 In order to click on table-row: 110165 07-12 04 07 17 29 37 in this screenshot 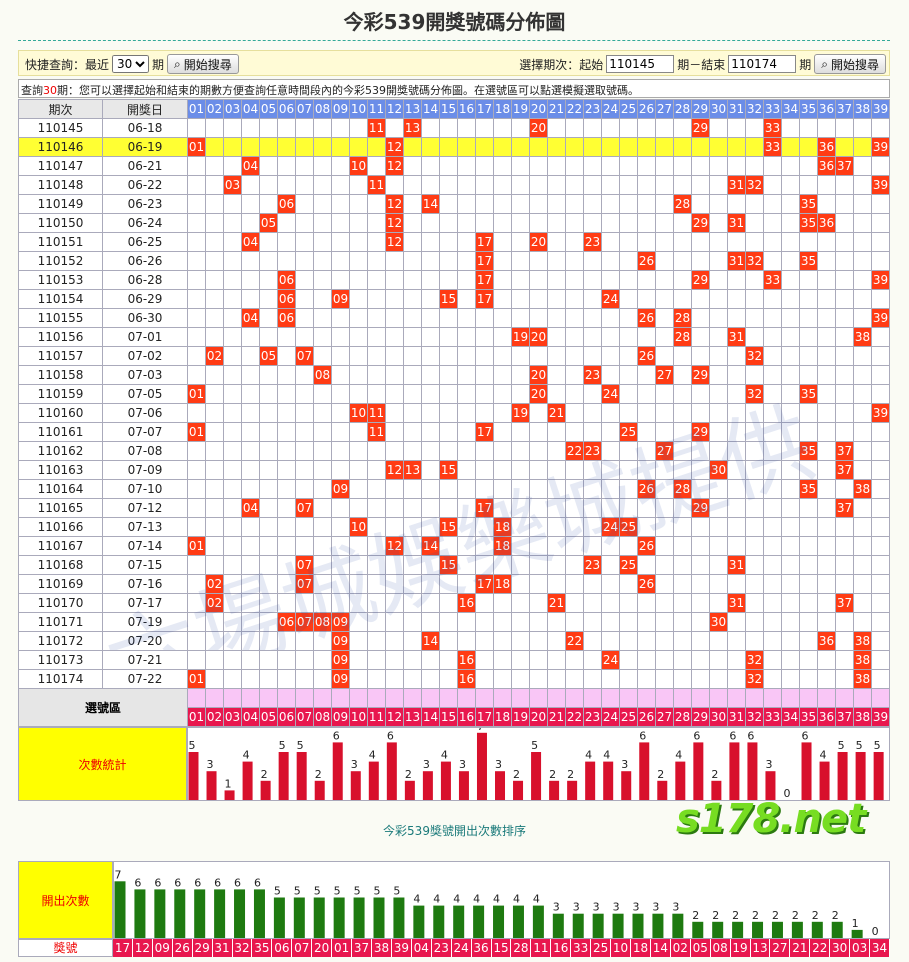, I will do `click(454, 508)`.